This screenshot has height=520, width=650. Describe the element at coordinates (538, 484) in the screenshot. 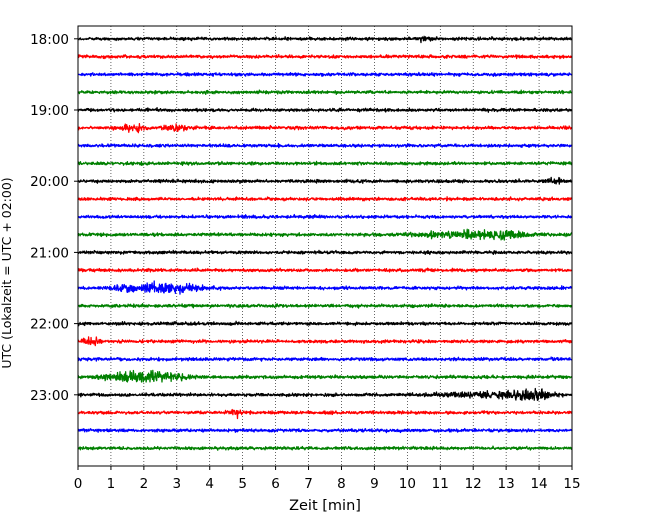

I see `x-tick-label: 14` at that location.